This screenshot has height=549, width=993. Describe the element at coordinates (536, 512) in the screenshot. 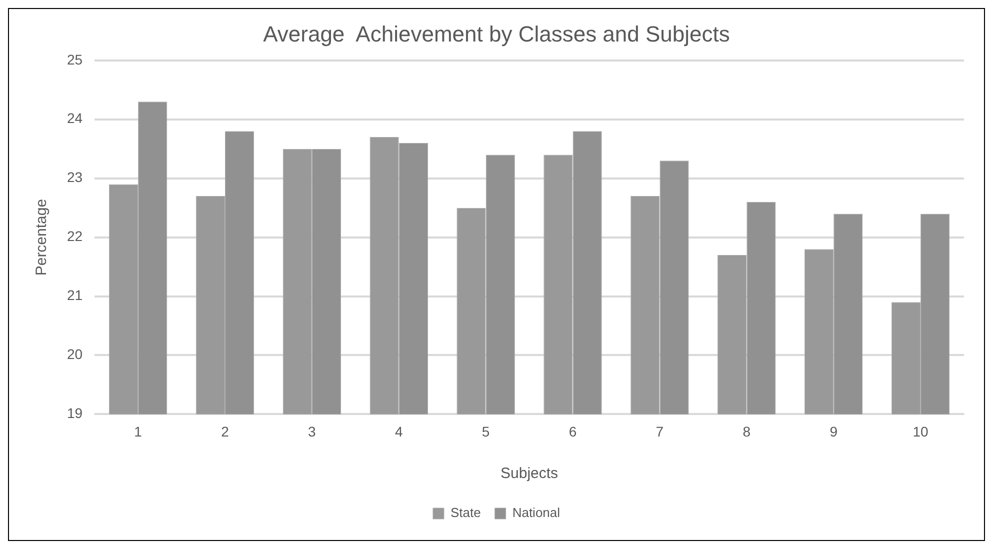

I see `legend-label: National` at that location.